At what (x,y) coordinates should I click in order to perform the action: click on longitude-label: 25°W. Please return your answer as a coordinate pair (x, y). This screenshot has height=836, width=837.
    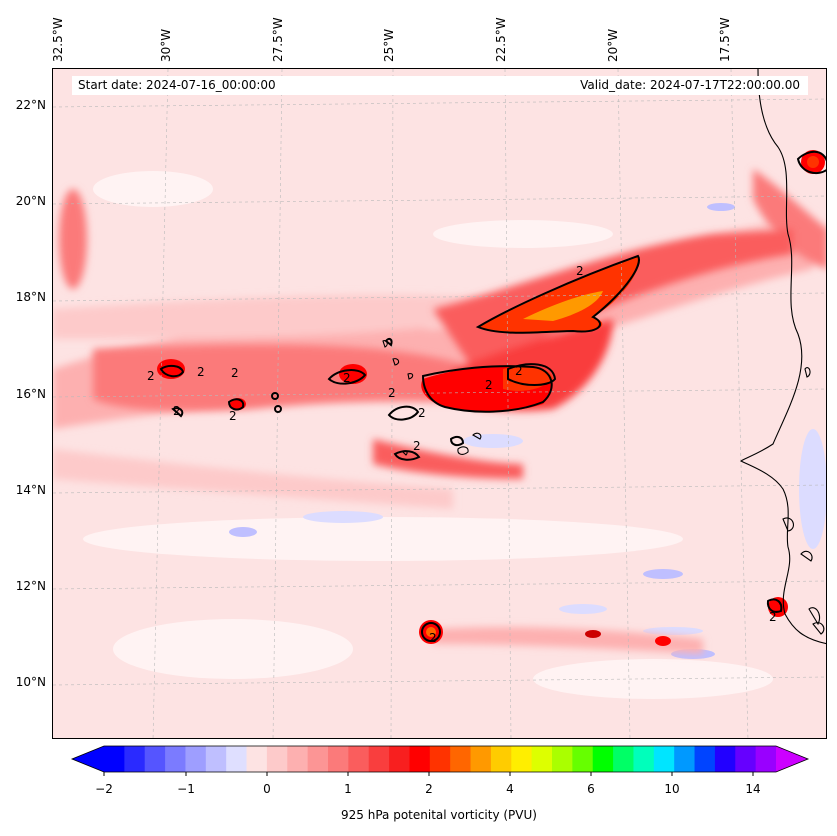
    Looking at the image, I should click on (389, 45).